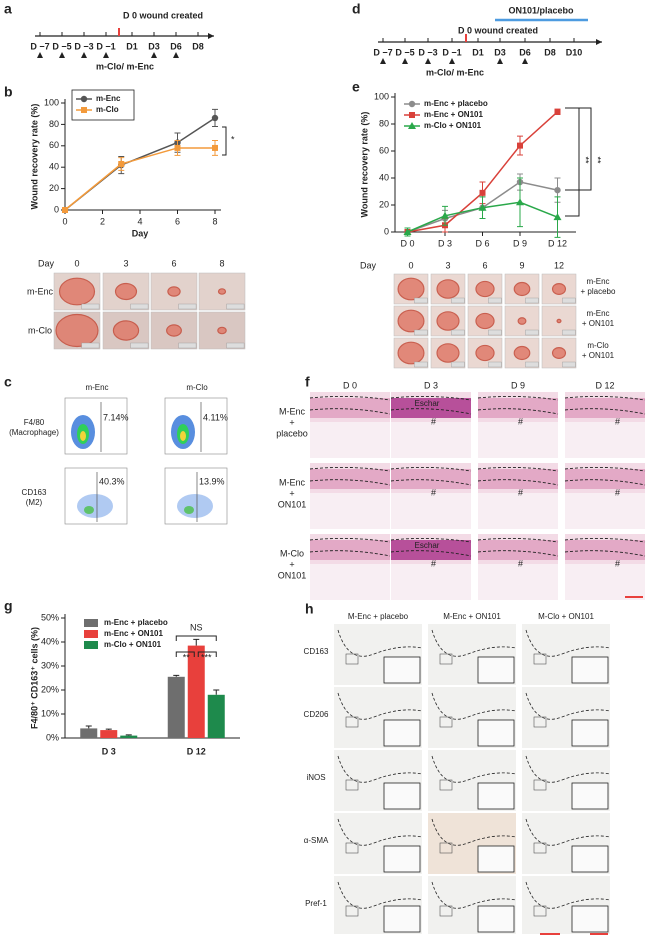 This screenshot has width=650, height=944. I want to click on row-label: CD206, so click(316, 714).